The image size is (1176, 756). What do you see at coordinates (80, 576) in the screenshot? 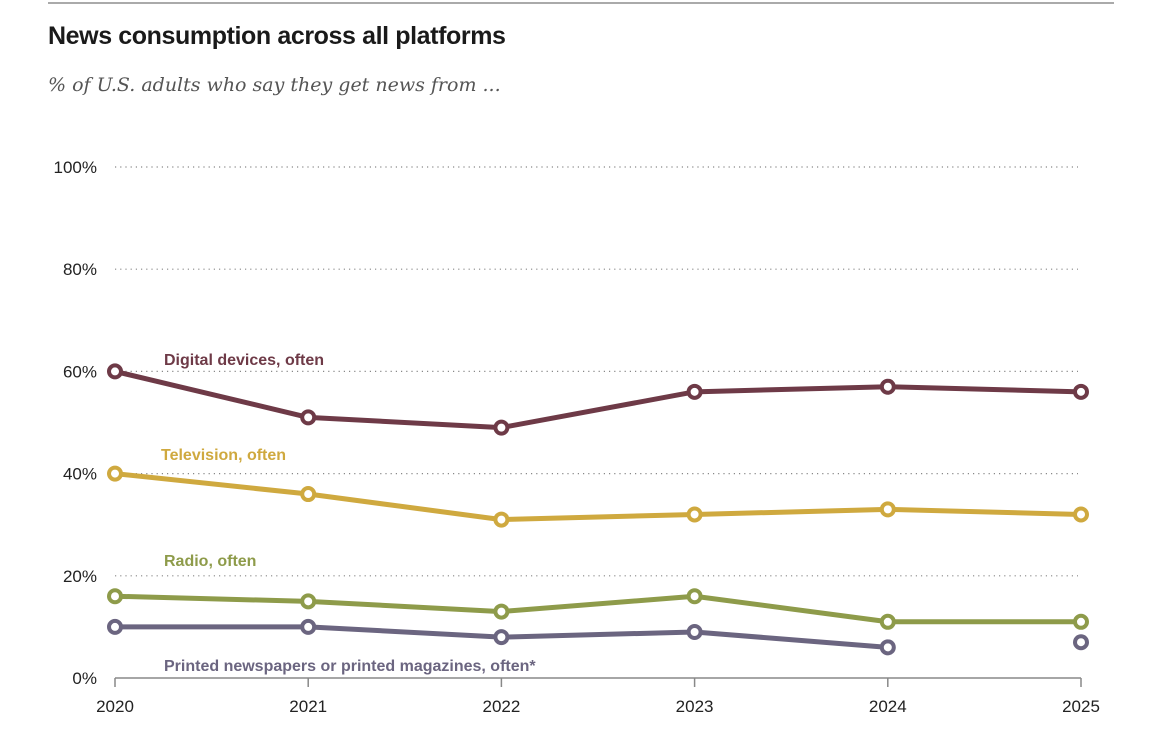
I see `y-tick-label: 20%` at bounding box center [80, 576].